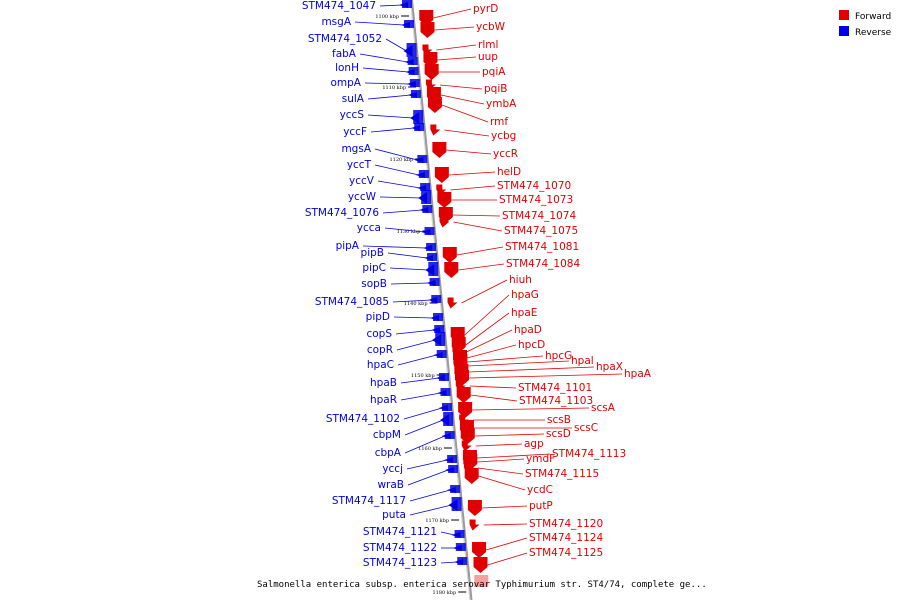  Describe the element at coordinates (566, 553) in the screenshot. I see `gene-label-forward: STM474_1125` at that location.